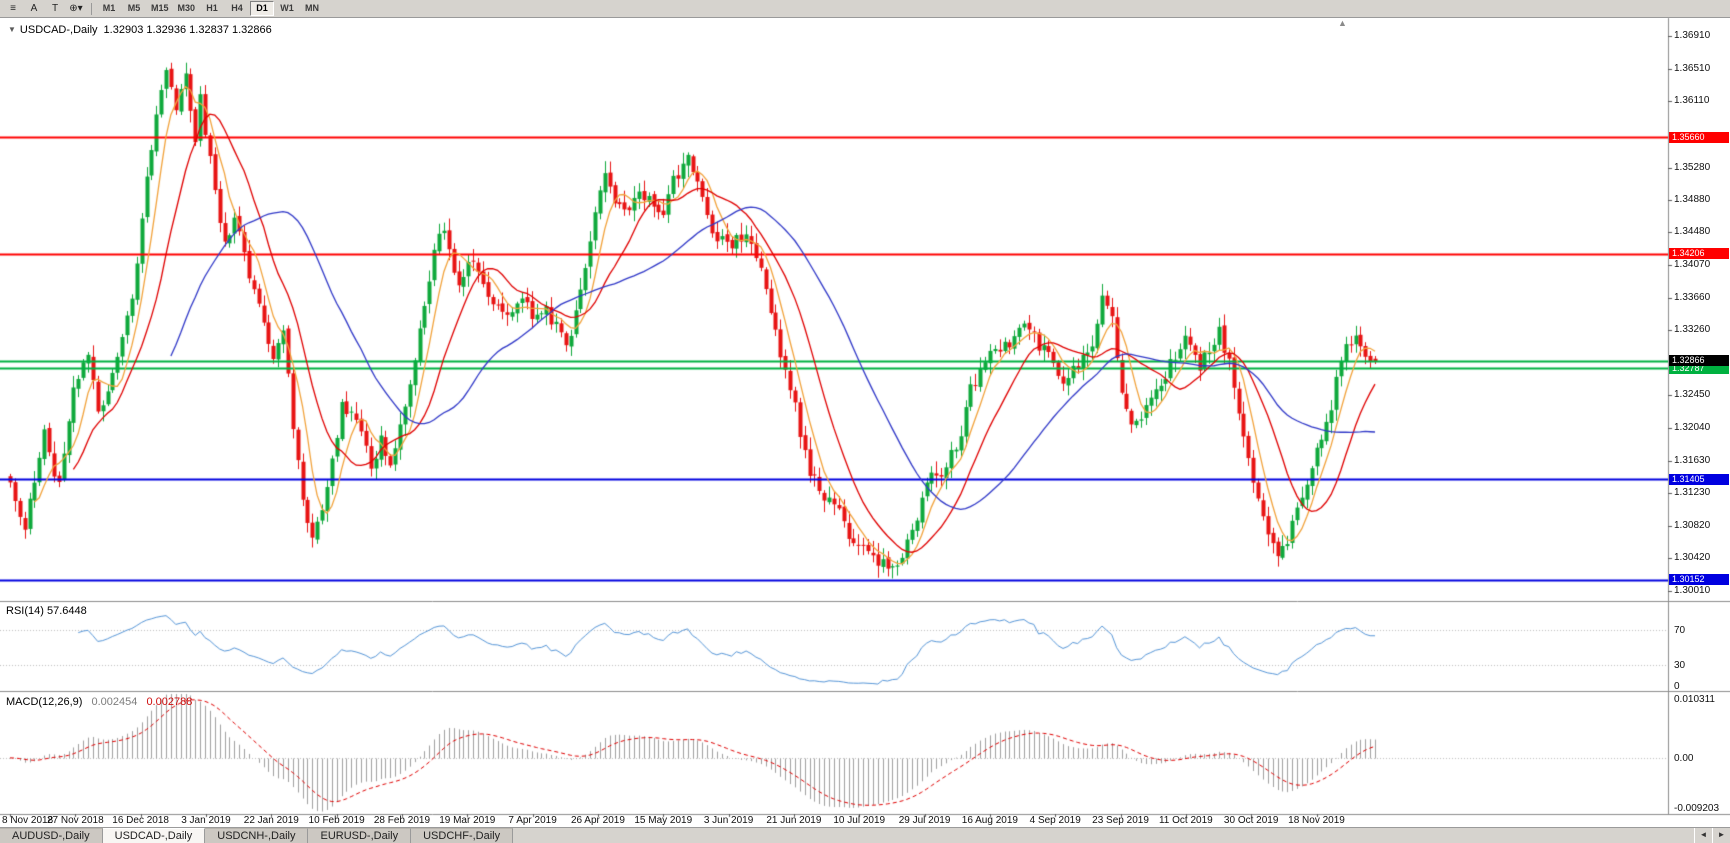 This screenshot has width=1730, height=843. I want to click on tab-scroll-right-icon: ►, so click(1721, 835).